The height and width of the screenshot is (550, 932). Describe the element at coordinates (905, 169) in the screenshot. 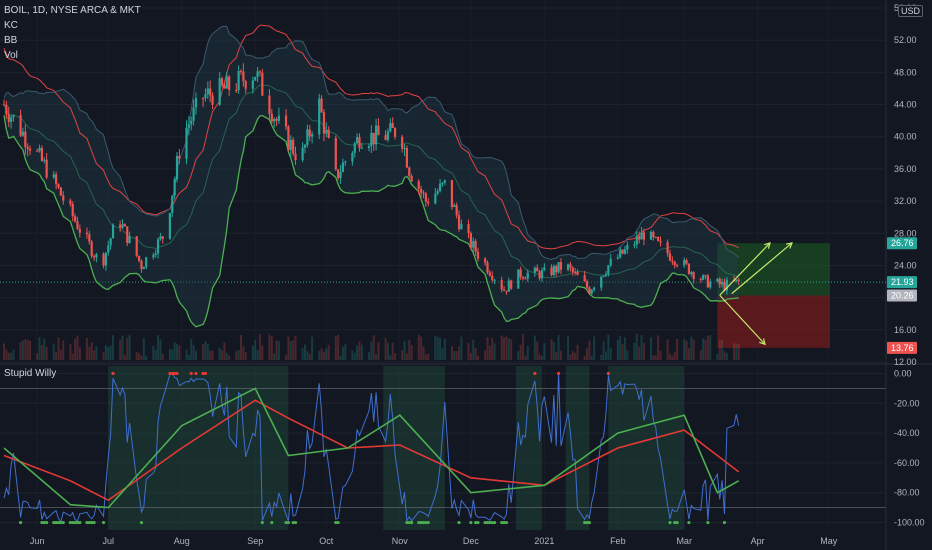

I see `price-tick-label: 36.00` at that location.